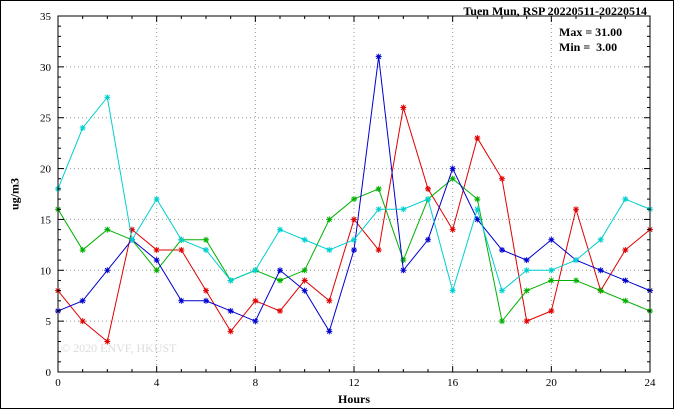 The width and height of the screenshot is (674, 409). Describe the element at coordinates (58, 383) in the screenshot. I see `x-tick-label: 0` at that location.